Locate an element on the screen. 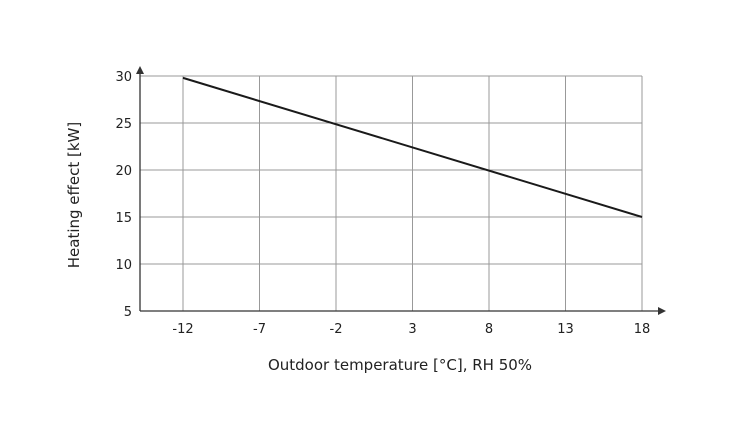 The height and width of the screenshot is (436, 750). y-tick-label: 30 is located at coordinates (123, 77).